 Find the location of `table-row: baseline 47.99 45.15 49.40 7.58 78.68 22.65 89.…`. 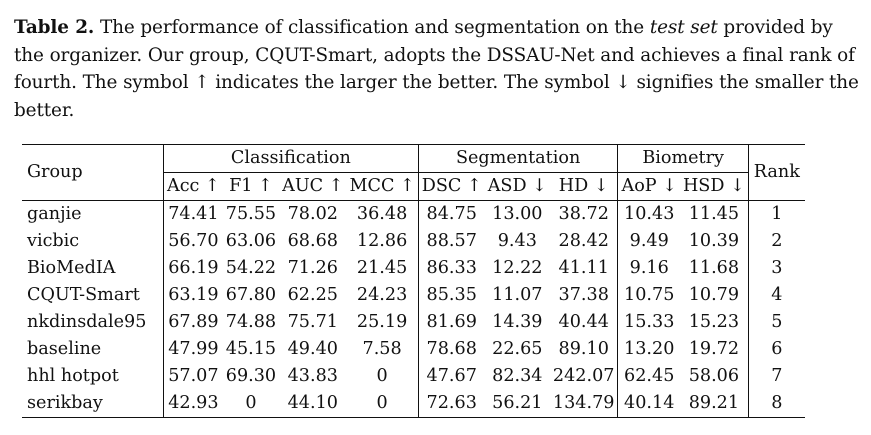

table-row: baseline 47.99 45.15 49.40 7.58 78.68 22.65 89.… is located at coordinates (413, 349).